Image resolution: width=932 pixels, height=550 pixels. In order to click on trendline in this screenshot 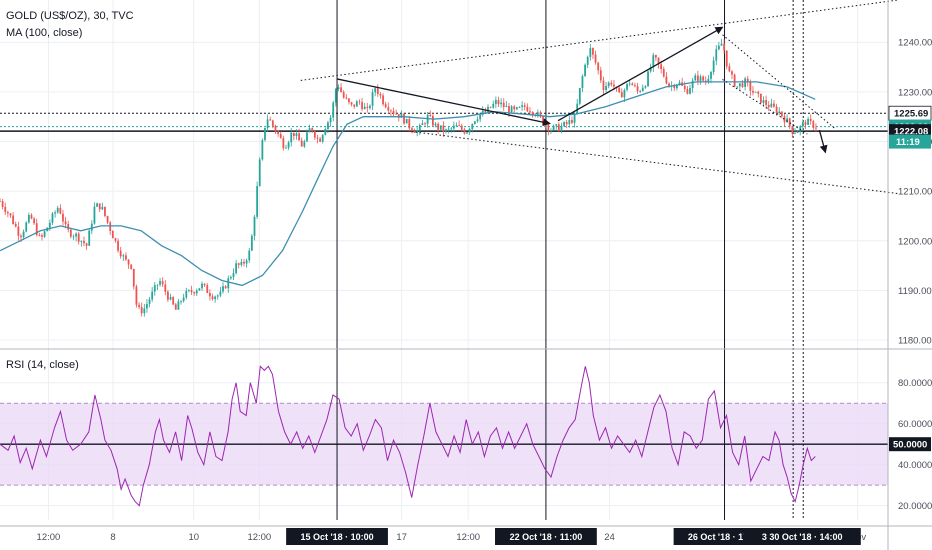, I will do `click(655, 163)`.